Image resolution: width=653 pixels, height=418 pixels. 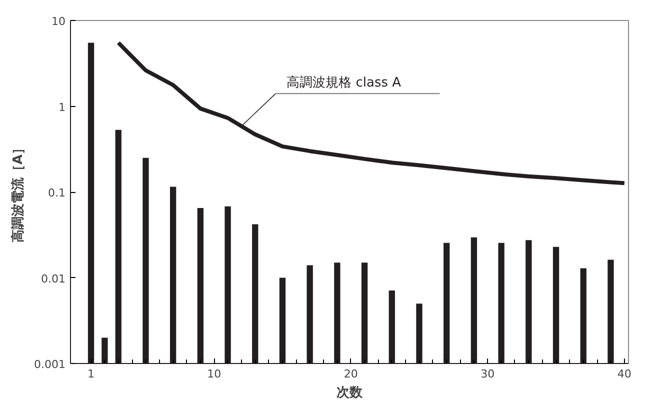 What do you see at coordinates (487, 374) in the screenshot?
I see `x-tick-label: 30` at bounding box center [487, 374].